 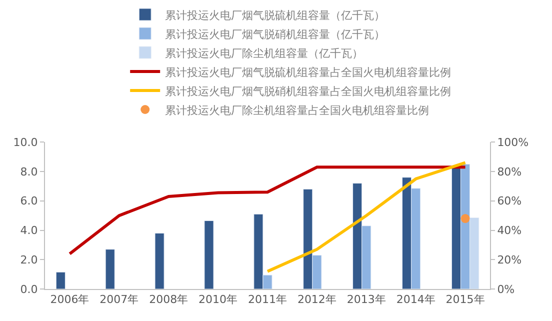 What do you see at coordinates (316, 299) in the screenshot?
I see `x-tick-label: 2012年` at bounding box center [316, 299].